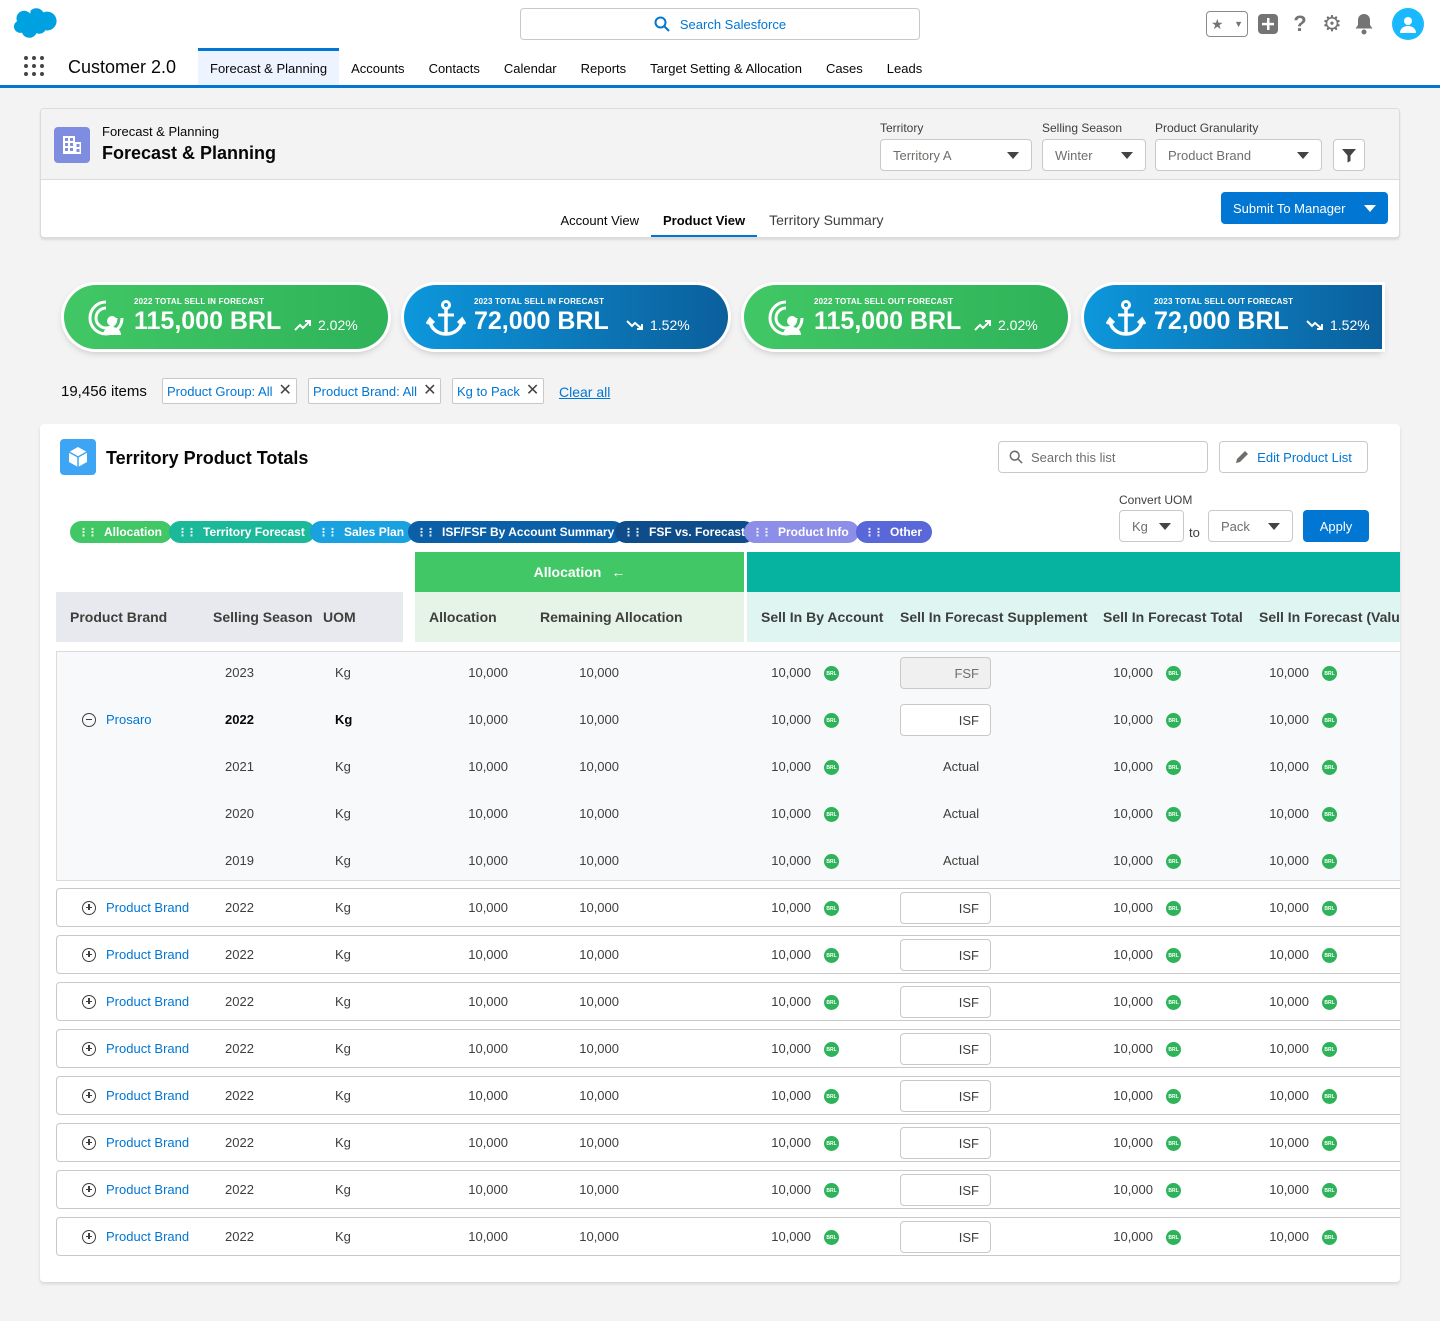 The height and width of the screenshot is (1321, 1440). Describe the element at coordinates (378, 68) in the screenshot. I see `nav-item-accounts: Accounts` at that location.